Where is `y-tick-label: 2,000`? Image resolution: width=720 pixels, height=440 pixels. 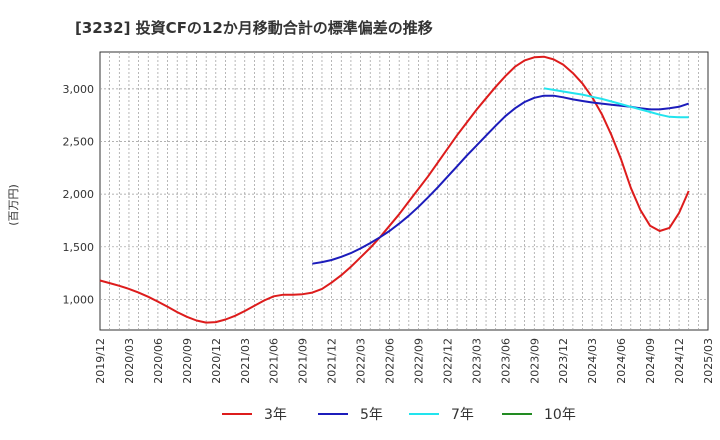 y-tick-label: 2,000 is located at coordinates (79, 194).